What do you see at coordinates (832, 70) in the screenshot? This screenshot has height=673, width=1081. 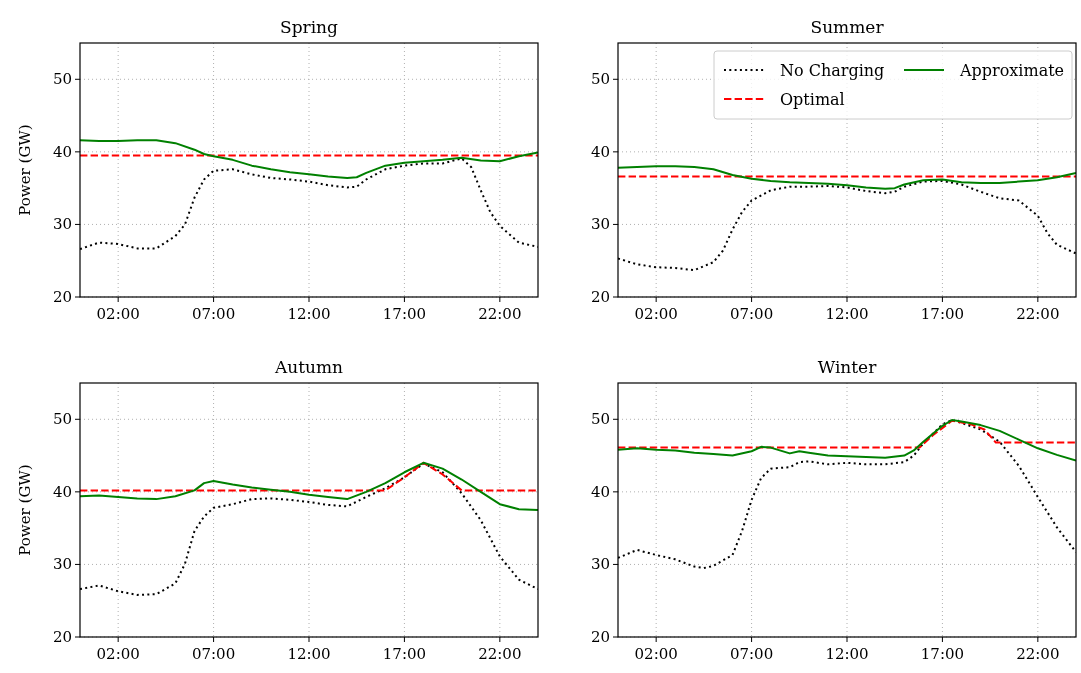 I see `legend-label: No Charging` at bounding box center [832, 70].